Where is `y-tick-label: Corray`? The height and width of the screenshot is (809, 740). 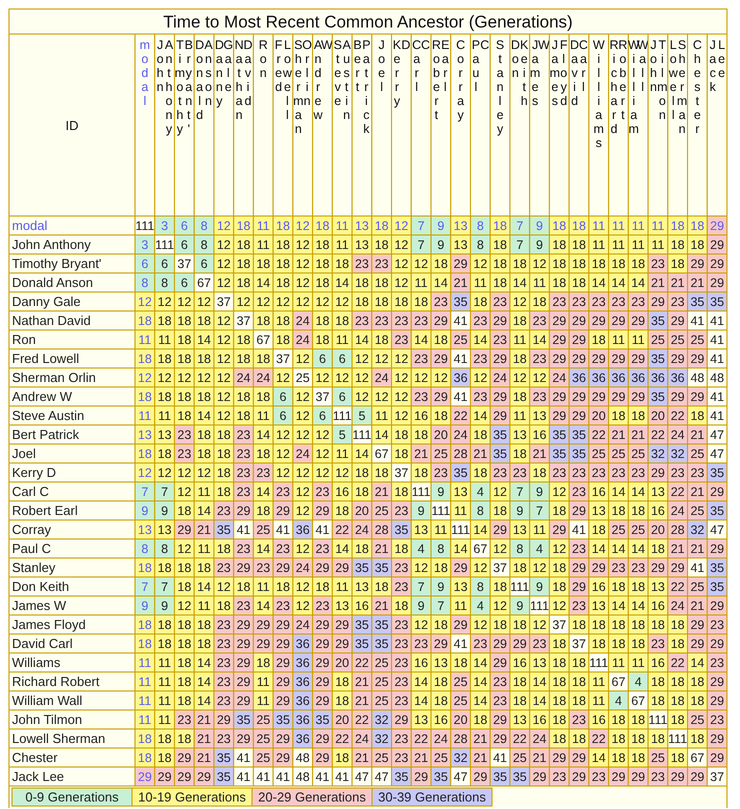 y-tick-label: Corray is located at coordinates (32, 529).